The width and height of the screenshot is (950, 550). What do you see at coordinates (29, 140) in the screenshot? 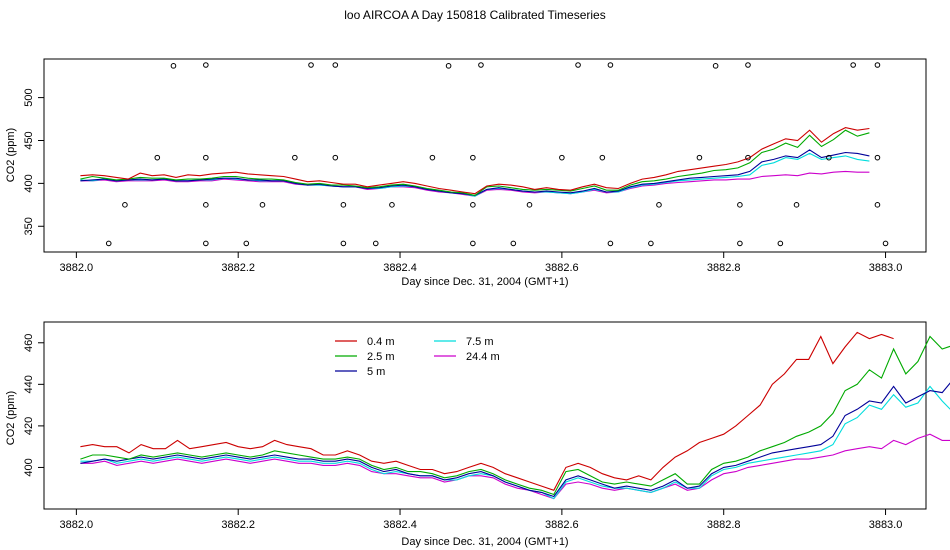
I see `top-y-tick-label: 450` at bounding box center [29, 140].